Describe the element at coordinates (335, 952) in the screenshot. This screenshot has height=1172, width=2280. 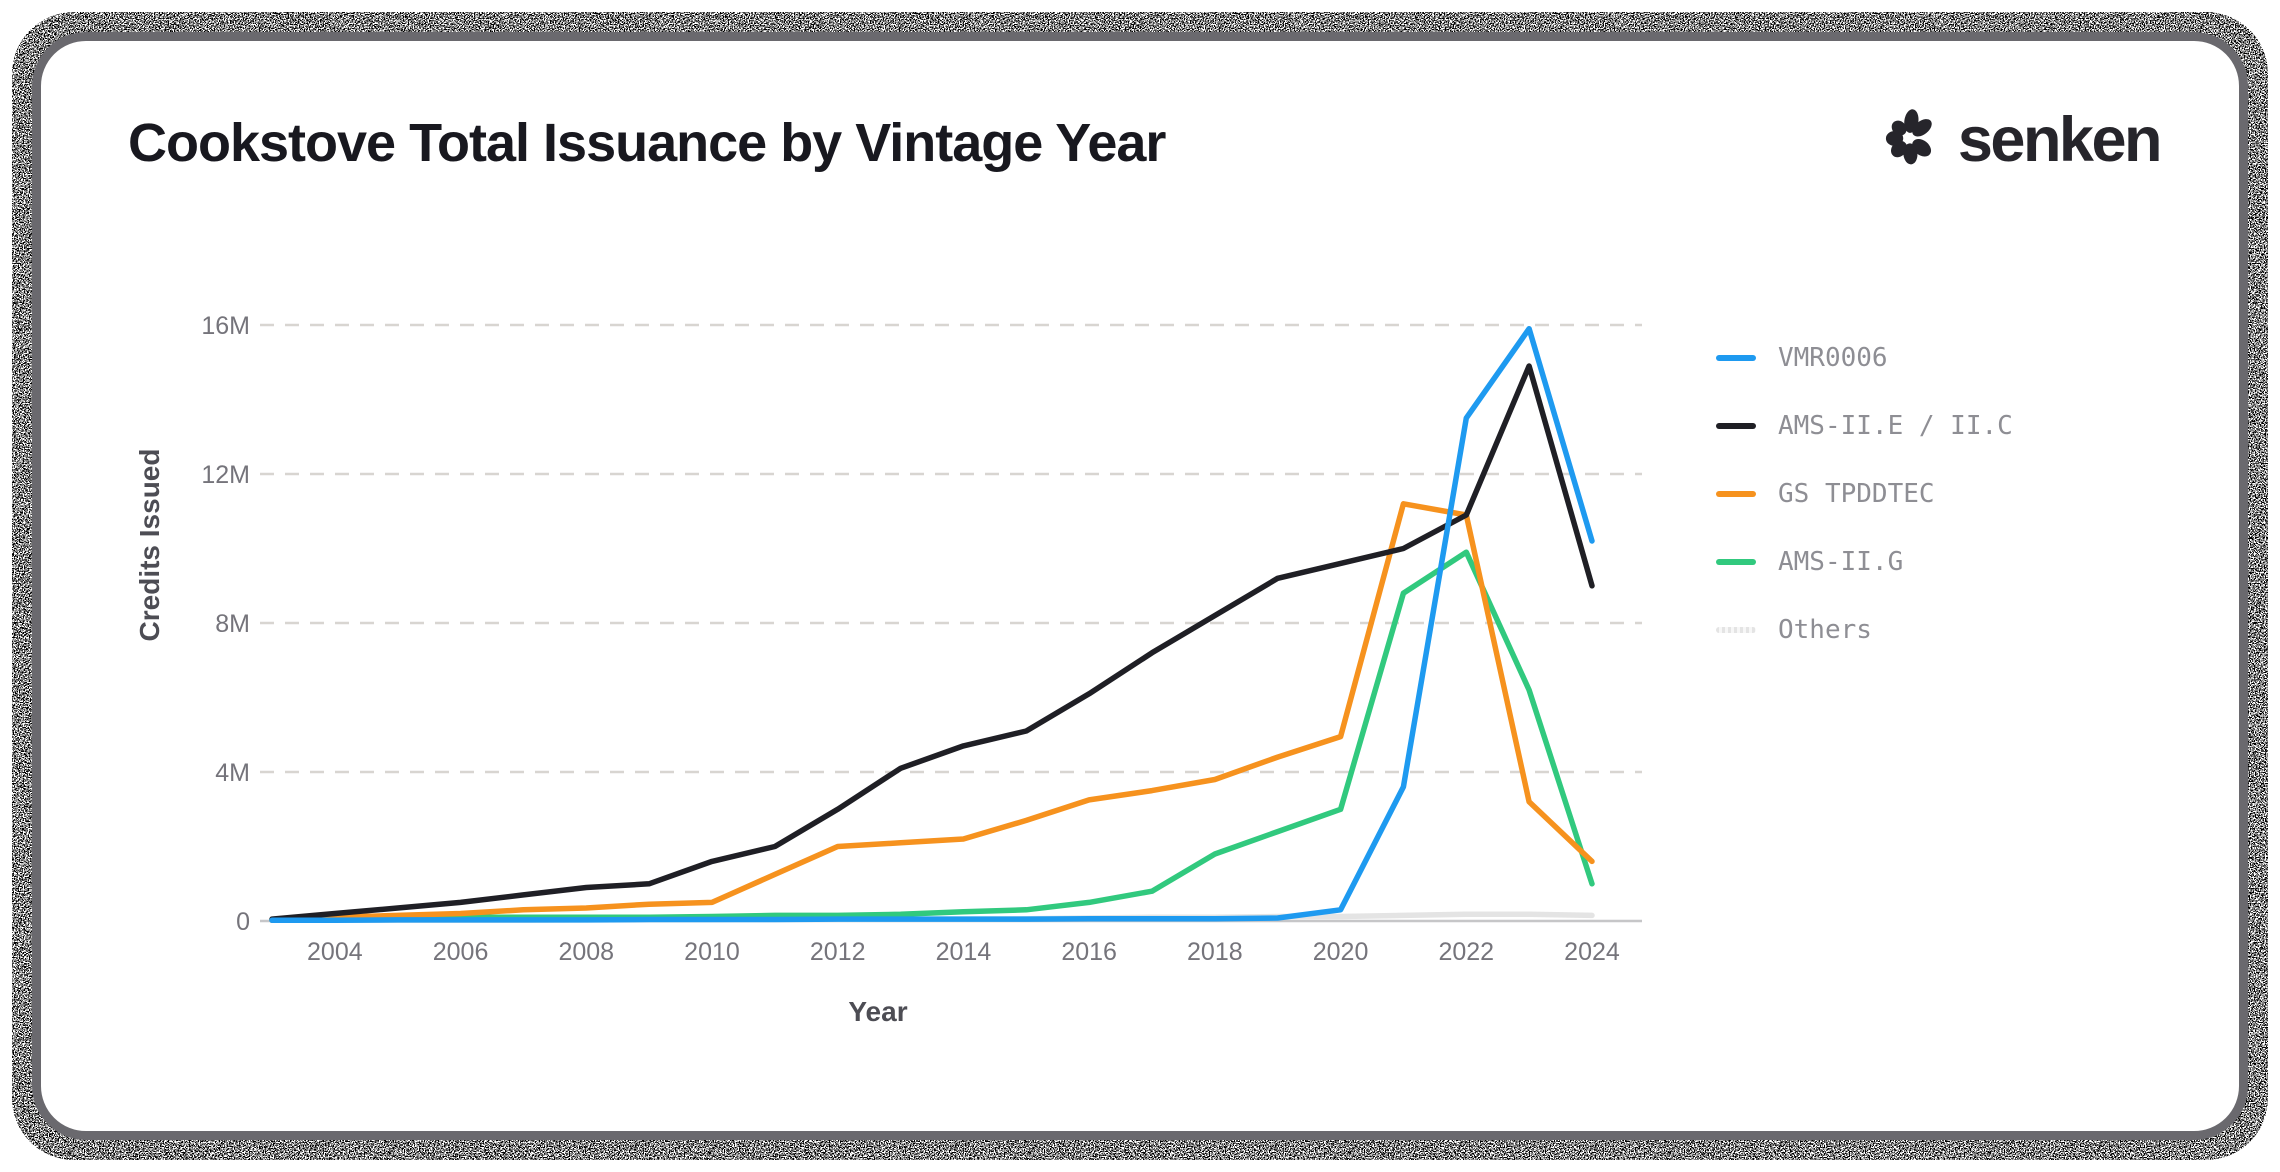
I see `x-tick-2004: 2004` at that location.